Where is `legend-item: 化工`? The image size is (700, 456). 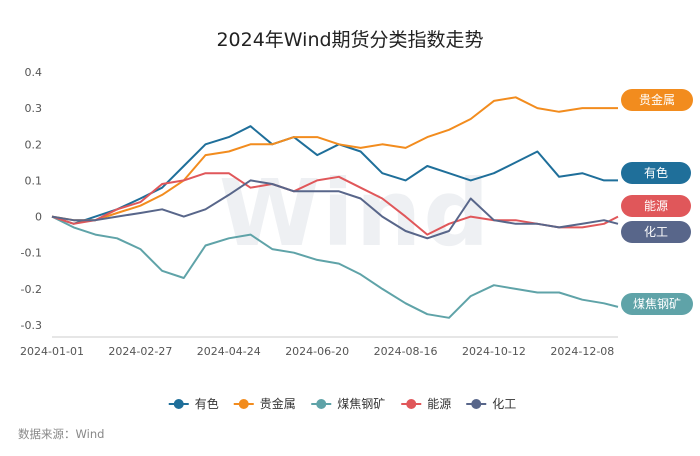 legend-item: 化工 is located at coordinates (491, 404).